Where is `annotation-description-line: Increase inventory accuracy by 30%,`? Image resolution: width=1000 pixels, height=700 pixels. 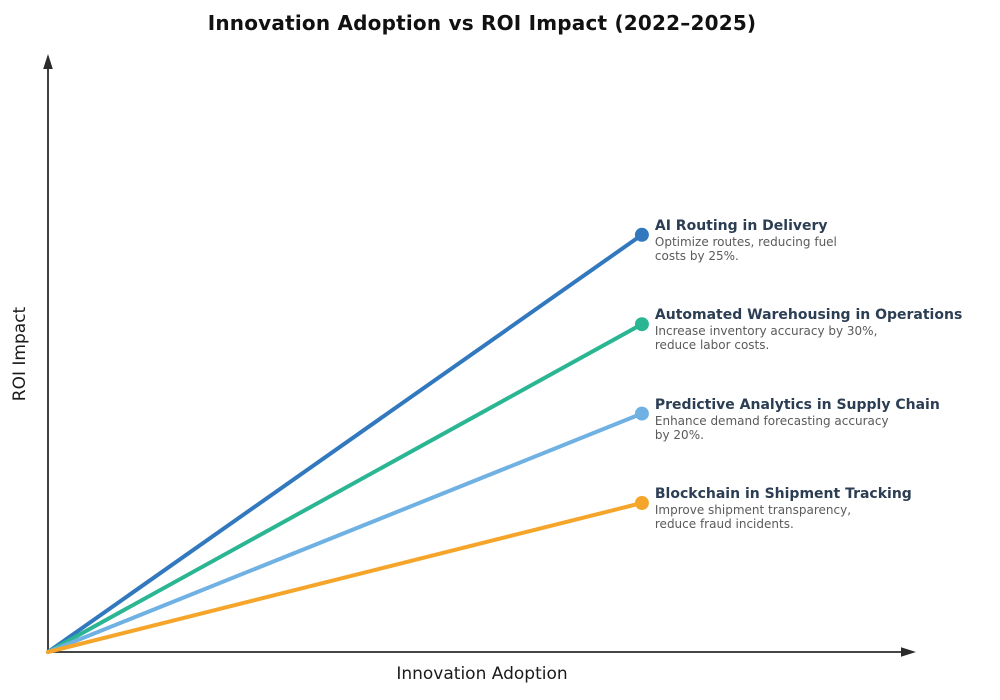
annotation-description-line: Increase inventory accuracy by 30%, is located at coordinates (766, 331).